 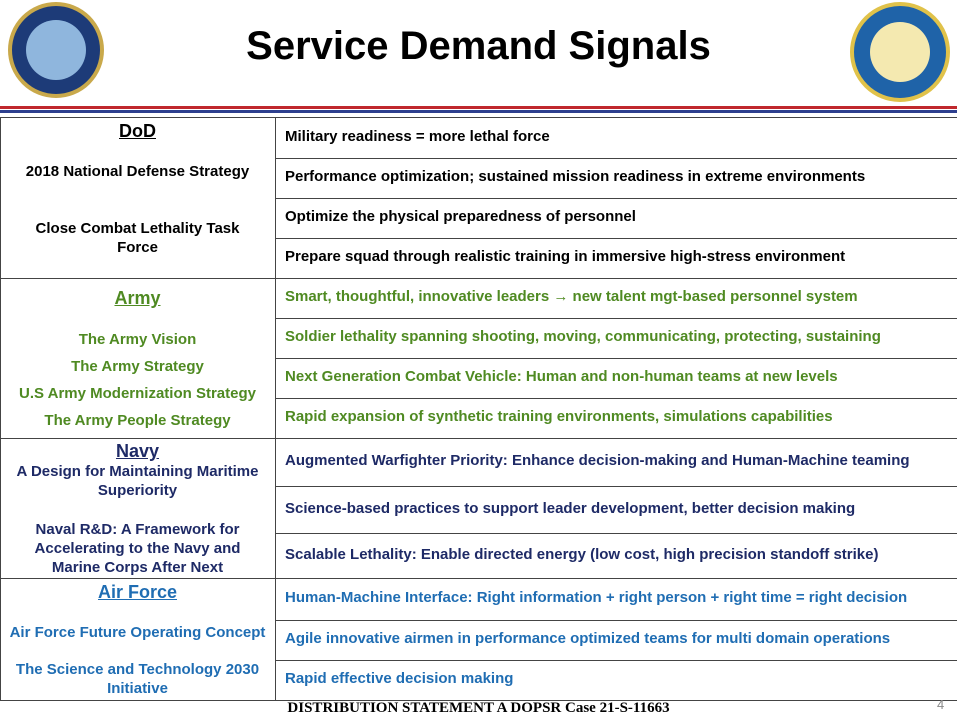 I want to click on blue-rule, so click(x=478, y=111).